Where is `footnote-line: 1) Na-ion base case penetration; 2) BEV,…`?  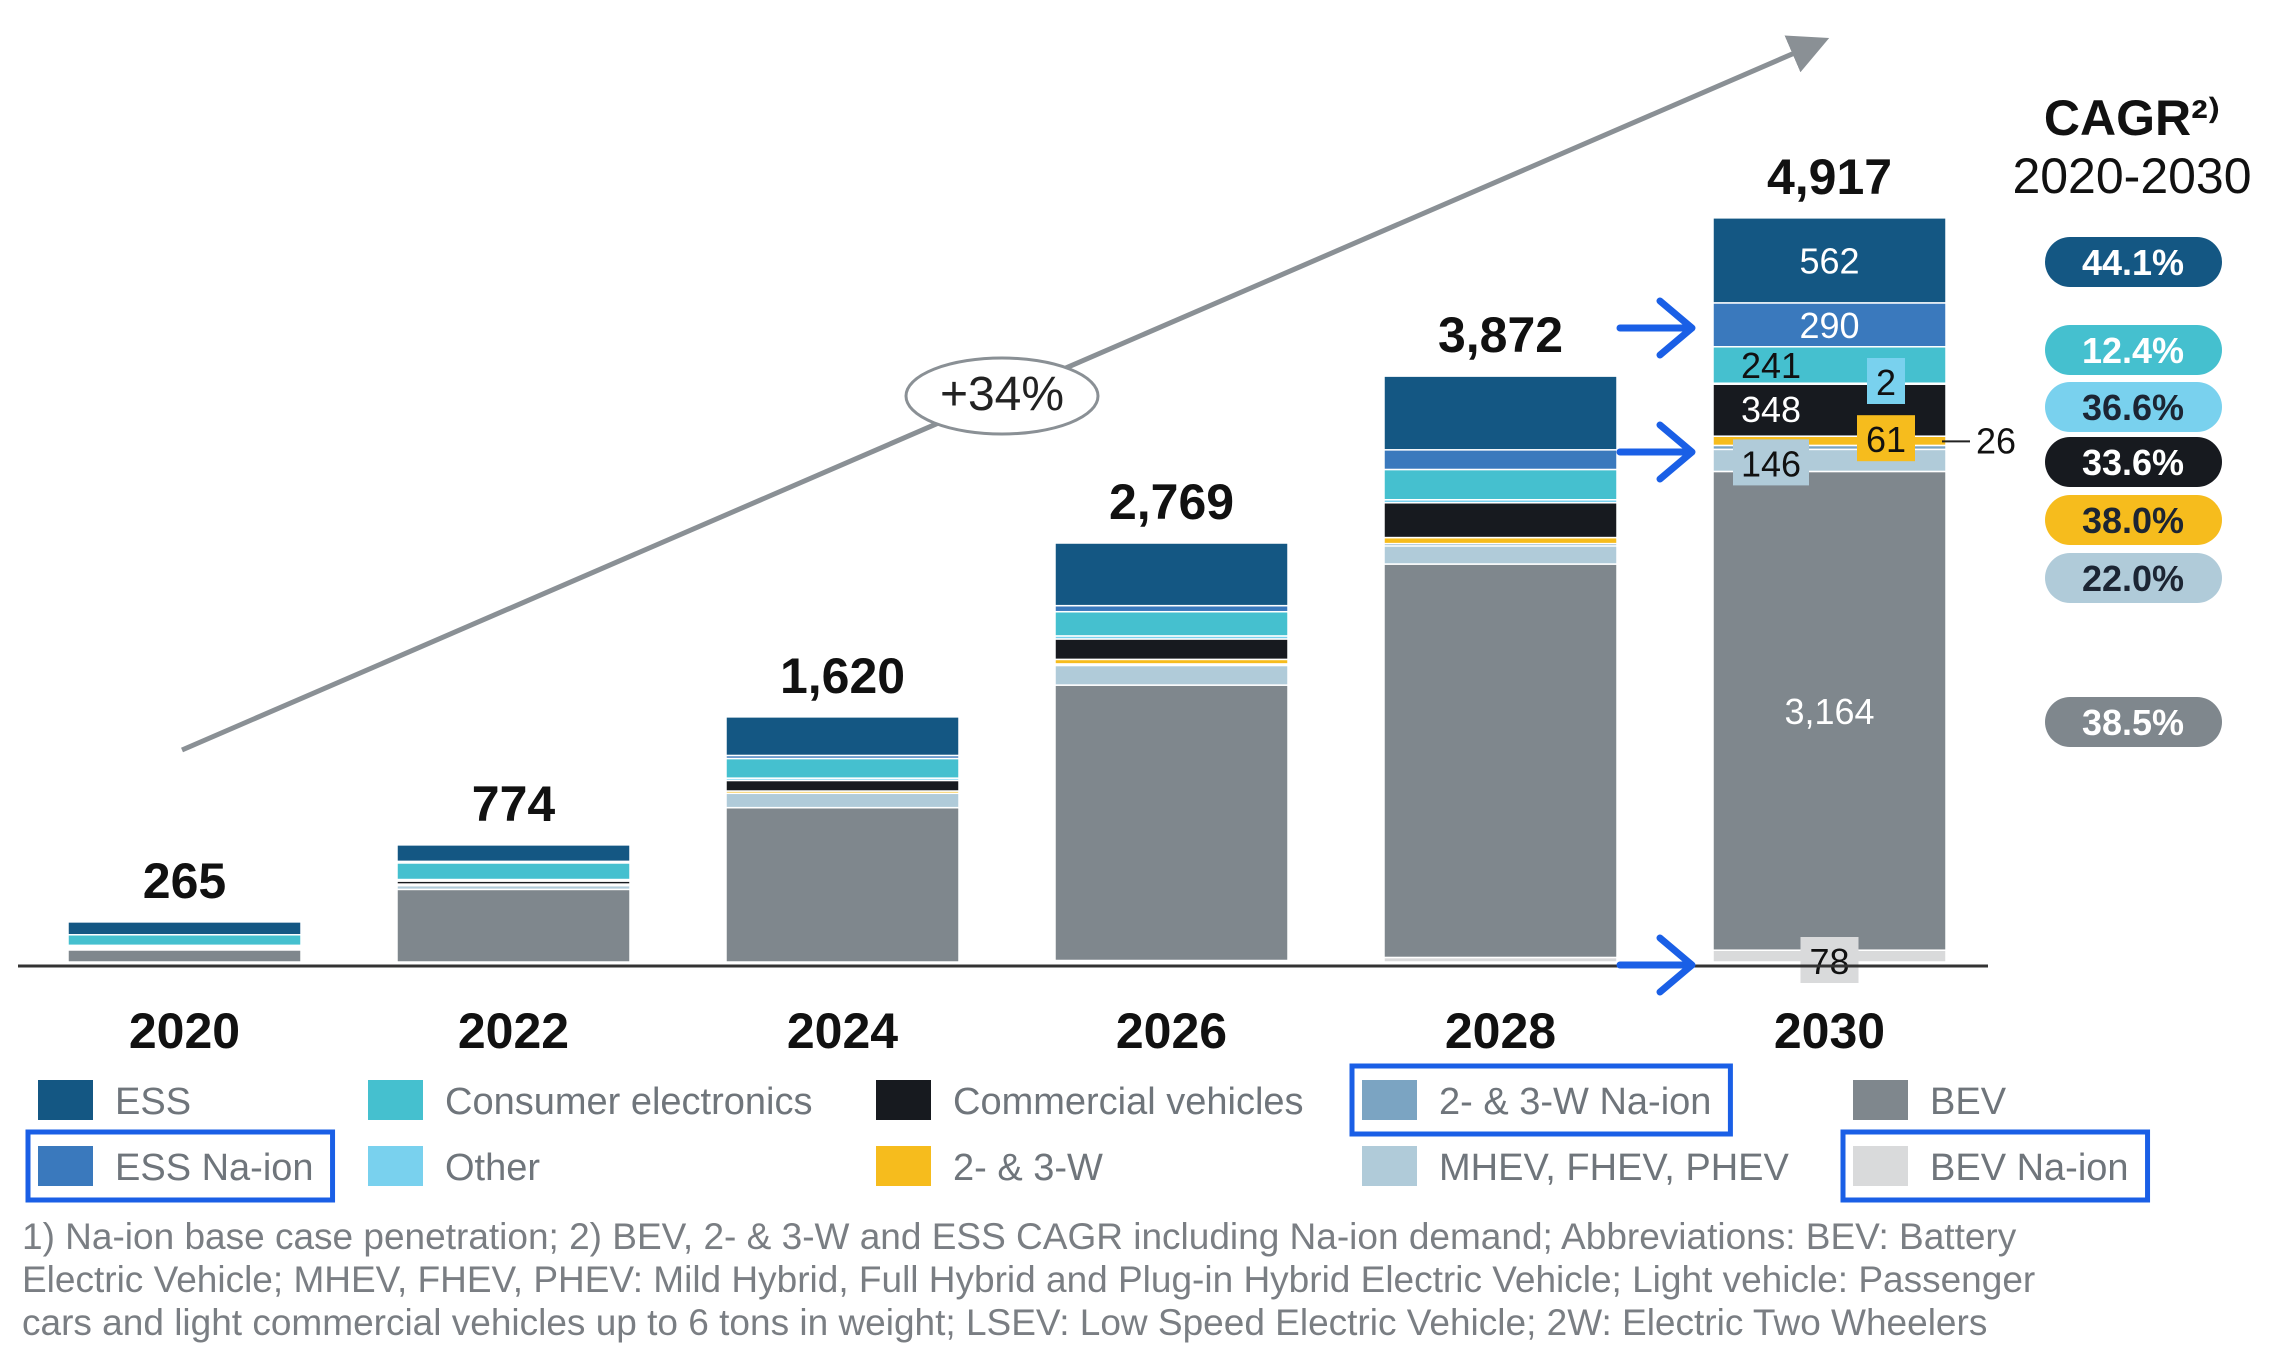
footnote-line: 1) Na-ion base case penetration; 2) BEV,… is located at coordinates (1019, 1236).